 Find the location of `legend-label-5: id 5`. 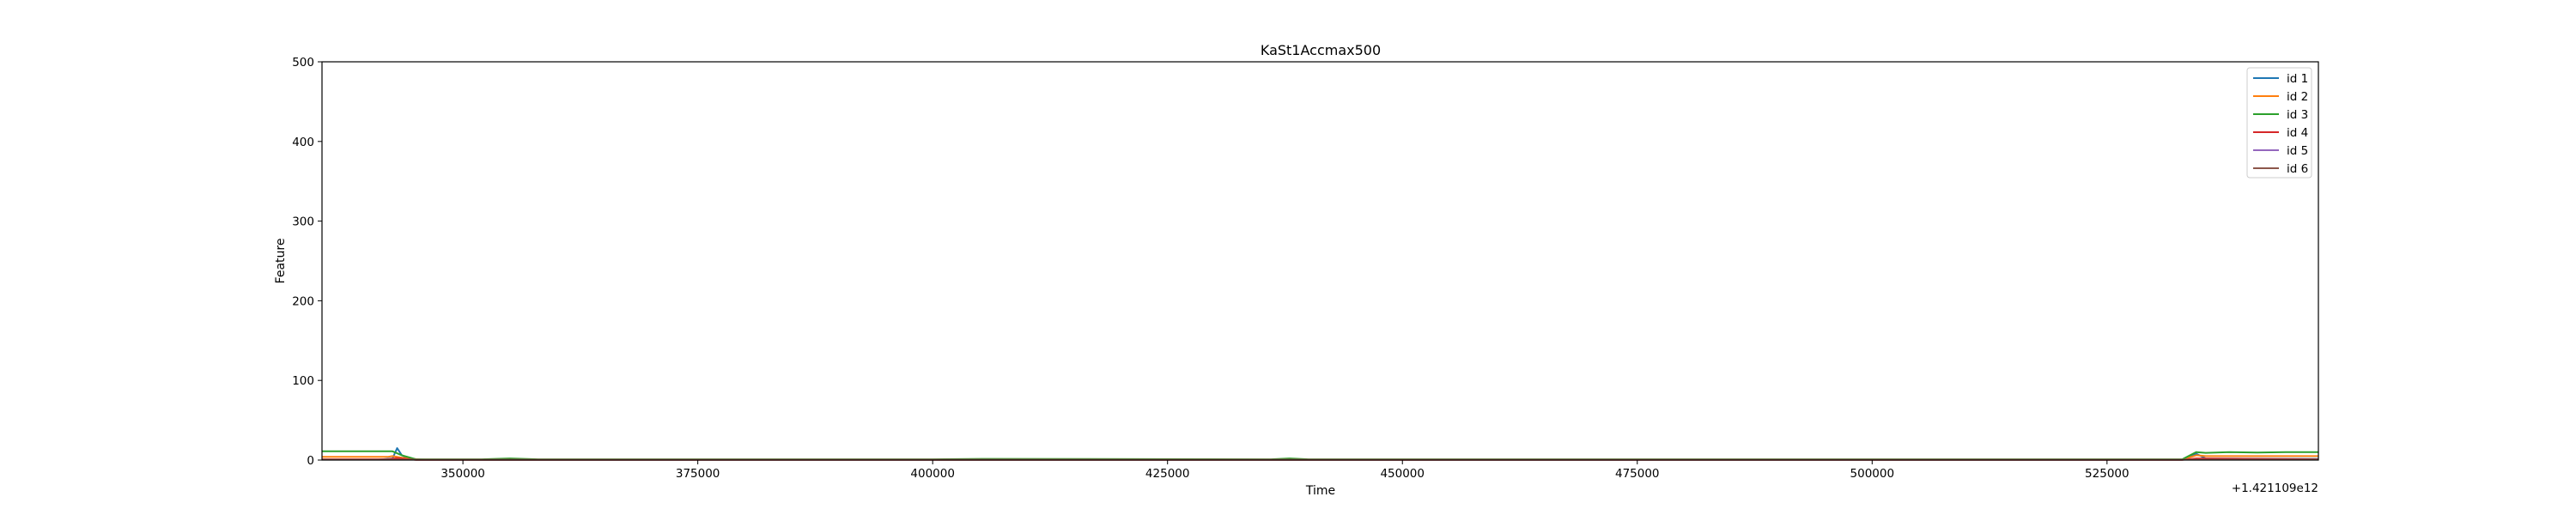

legend-label-5: id 5 is located at coordinates (2297, 151).